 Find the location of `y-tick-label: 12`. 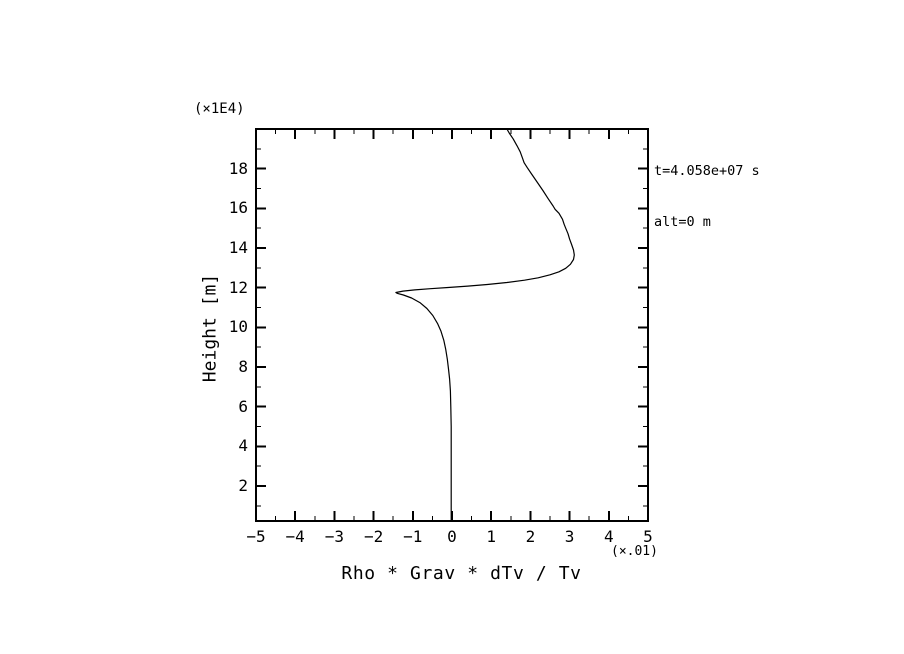

y-tick-label: 12 is located at coordinates (238, 287).